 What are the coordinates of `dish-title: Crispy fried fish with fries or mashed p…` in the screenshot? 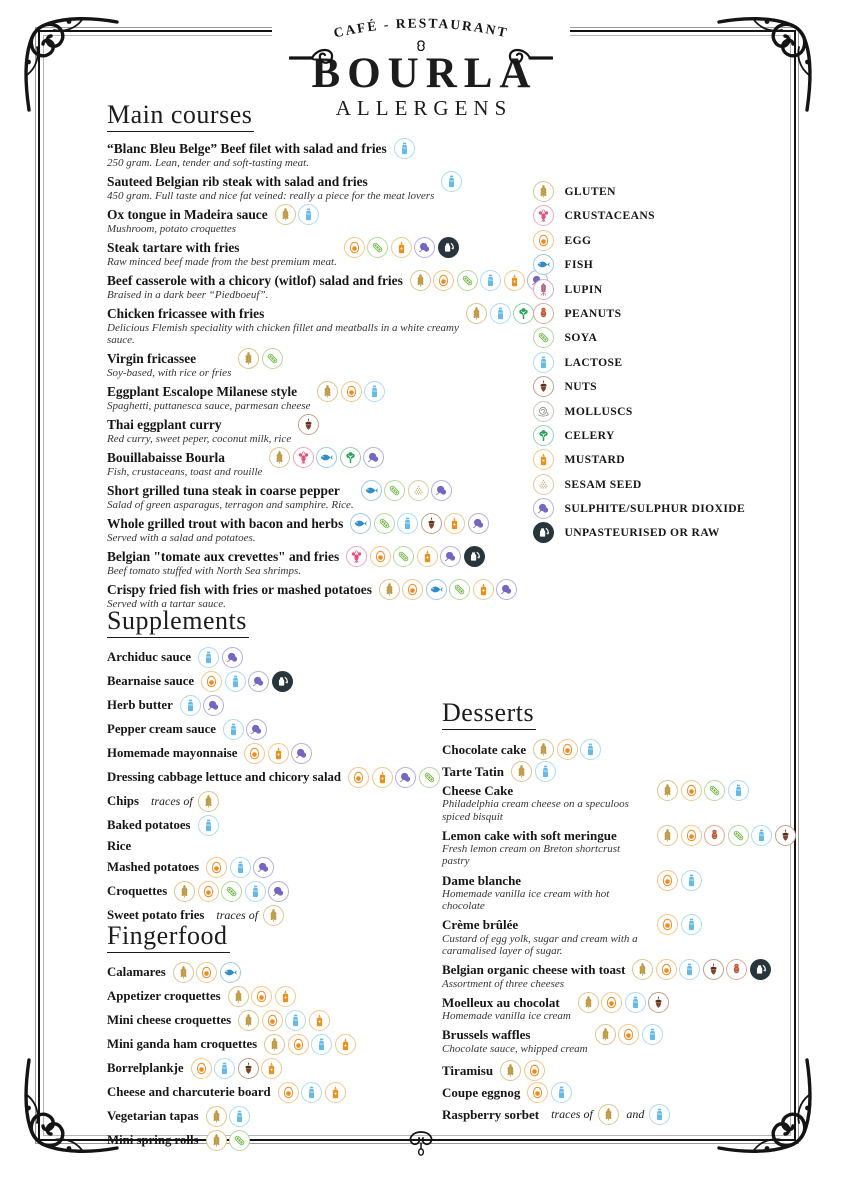 It's located at (239, 590).